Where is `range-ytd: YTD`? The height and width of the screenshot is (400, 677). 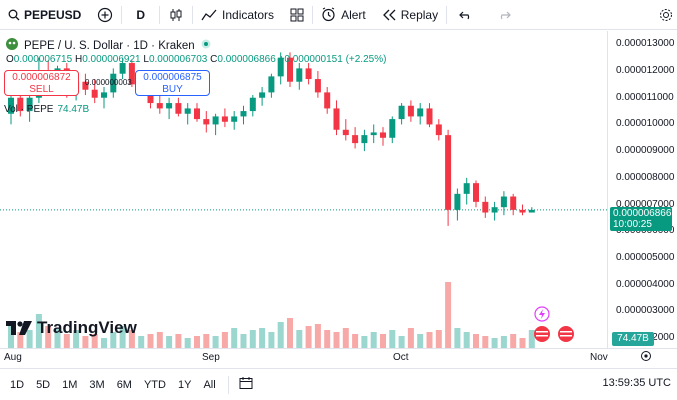 range-ytd: YTD is located at coordinates (154, 384).